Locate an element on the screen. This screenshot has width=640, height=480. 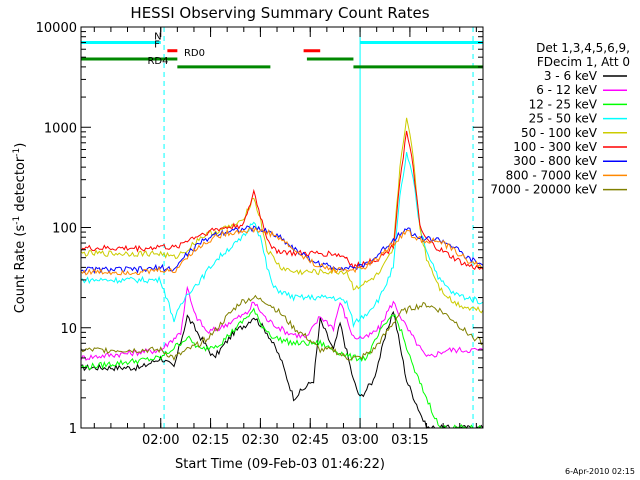
legend-label-2: 12 - 25 keV is located at coordinates (563, 104).